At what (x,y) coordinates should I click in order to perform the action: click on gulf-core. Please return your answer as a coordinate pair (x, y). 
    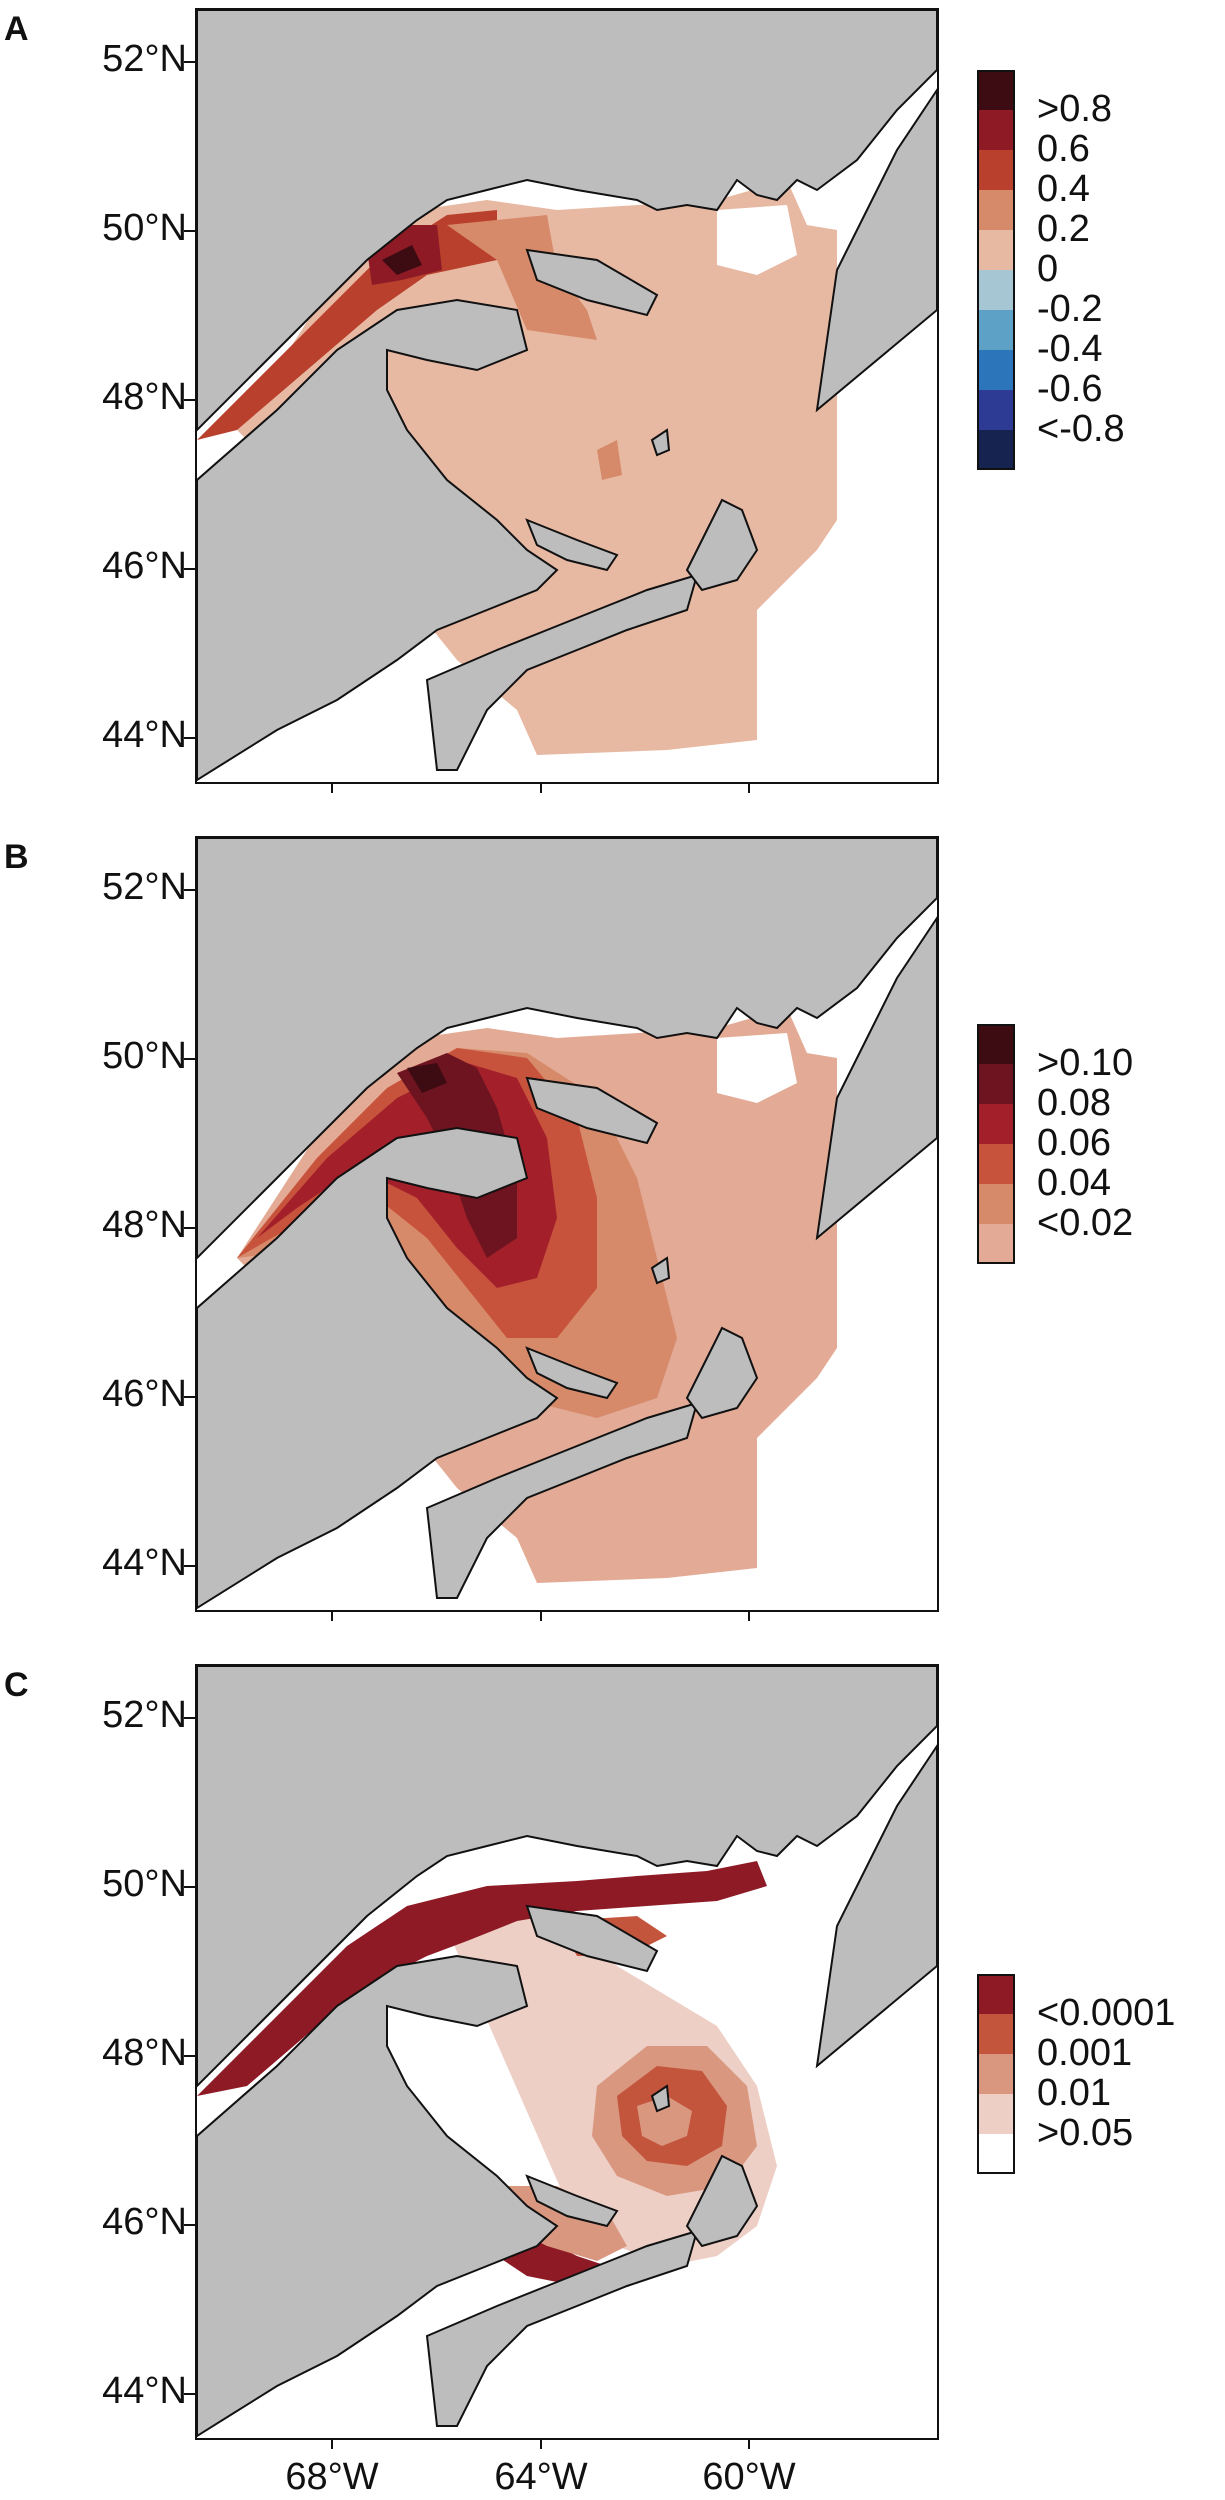
    Looking at the image, I should click on (427, 1078).